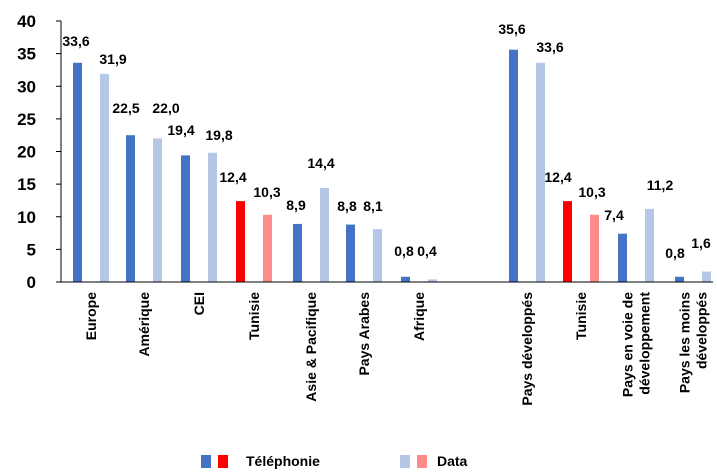 This screenshot has height=475, width=717. Describe the element at coordinates (334, 461) in the screenshot. I see `legend: Téléphonie Data` at that location.